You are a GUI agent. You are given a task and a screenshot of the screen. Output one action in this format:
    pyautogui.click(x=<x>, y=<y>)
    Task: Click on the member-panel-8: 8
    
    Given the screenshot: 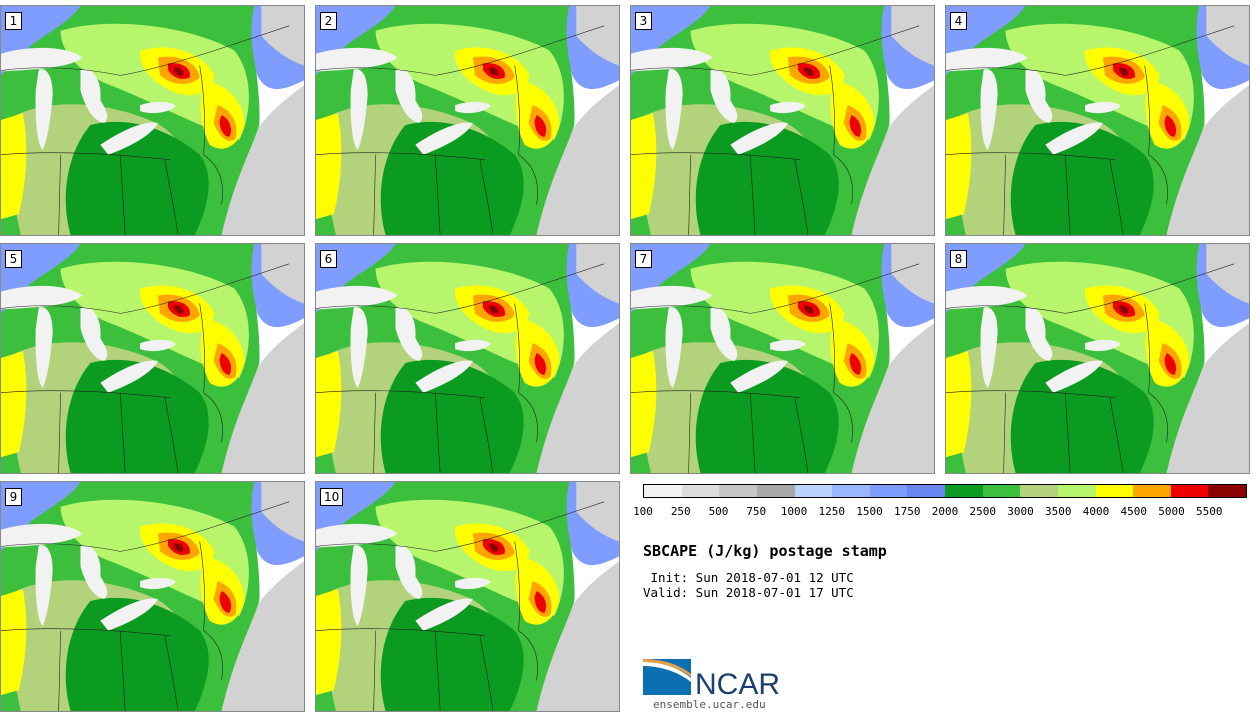 What is the action you would take?
    pyautogui.click(x=1097, y=358)
    